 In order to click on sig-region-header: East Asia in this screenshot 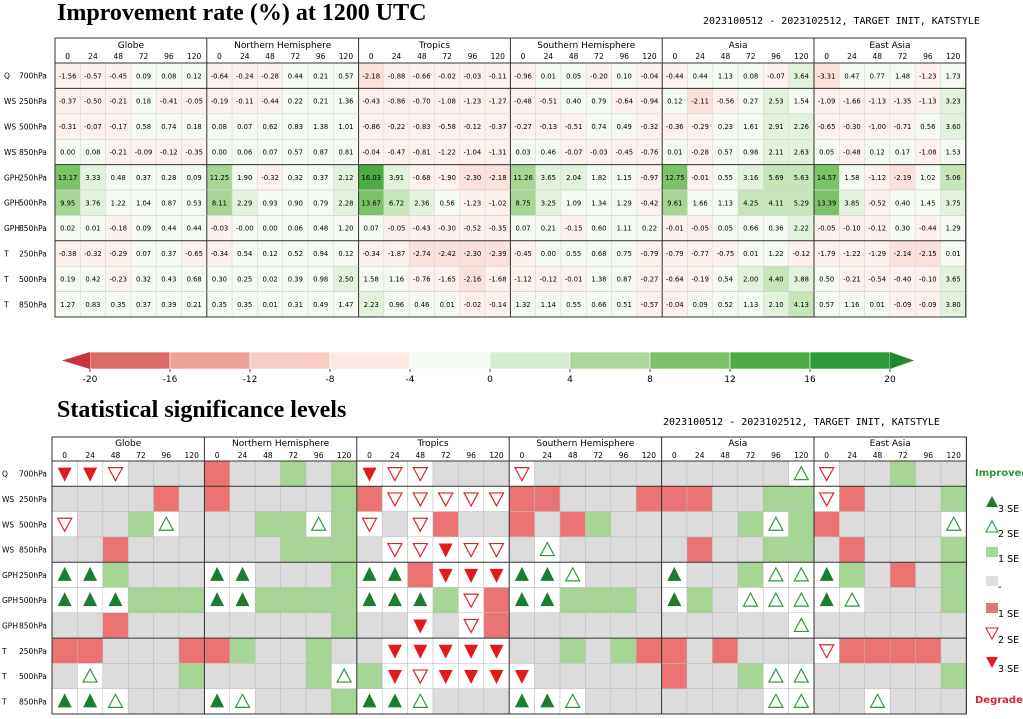, I will do `click(890, 444)`.